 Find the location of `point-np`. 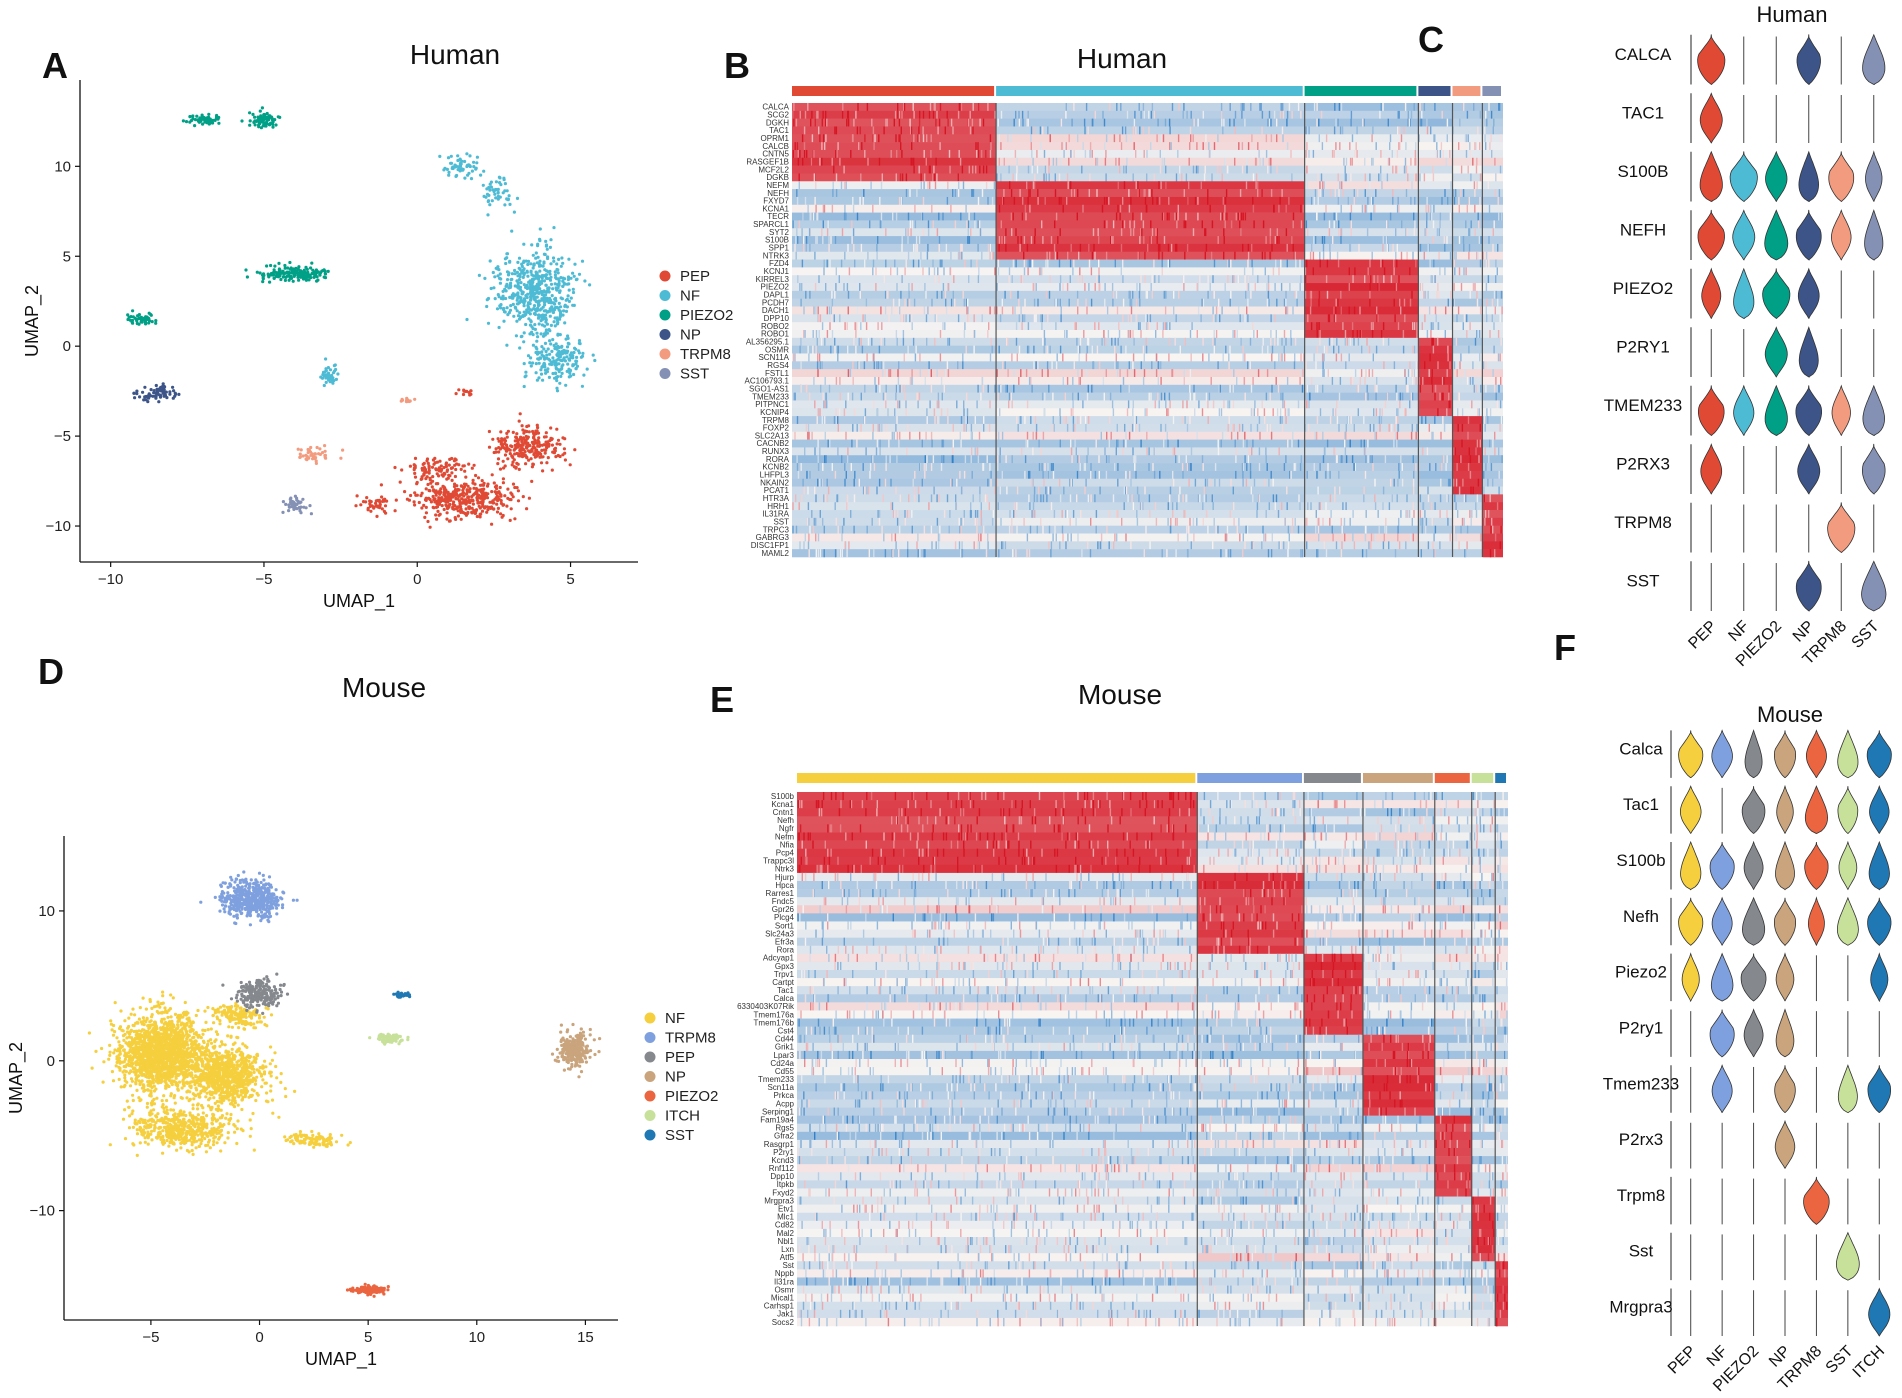

point-np is located at coordinates (175, 393).